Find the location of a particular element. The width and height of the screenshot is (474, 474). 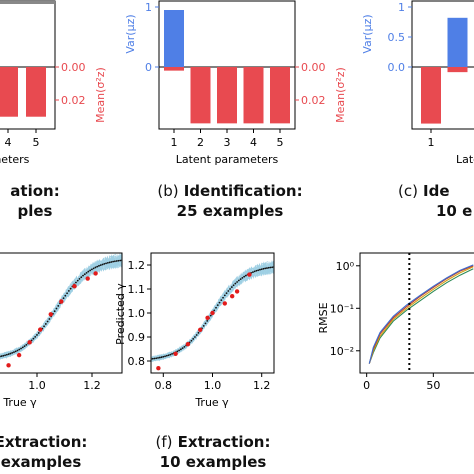

panel-b-blue-tick-0: 1 is located at coordinates (148, 7).